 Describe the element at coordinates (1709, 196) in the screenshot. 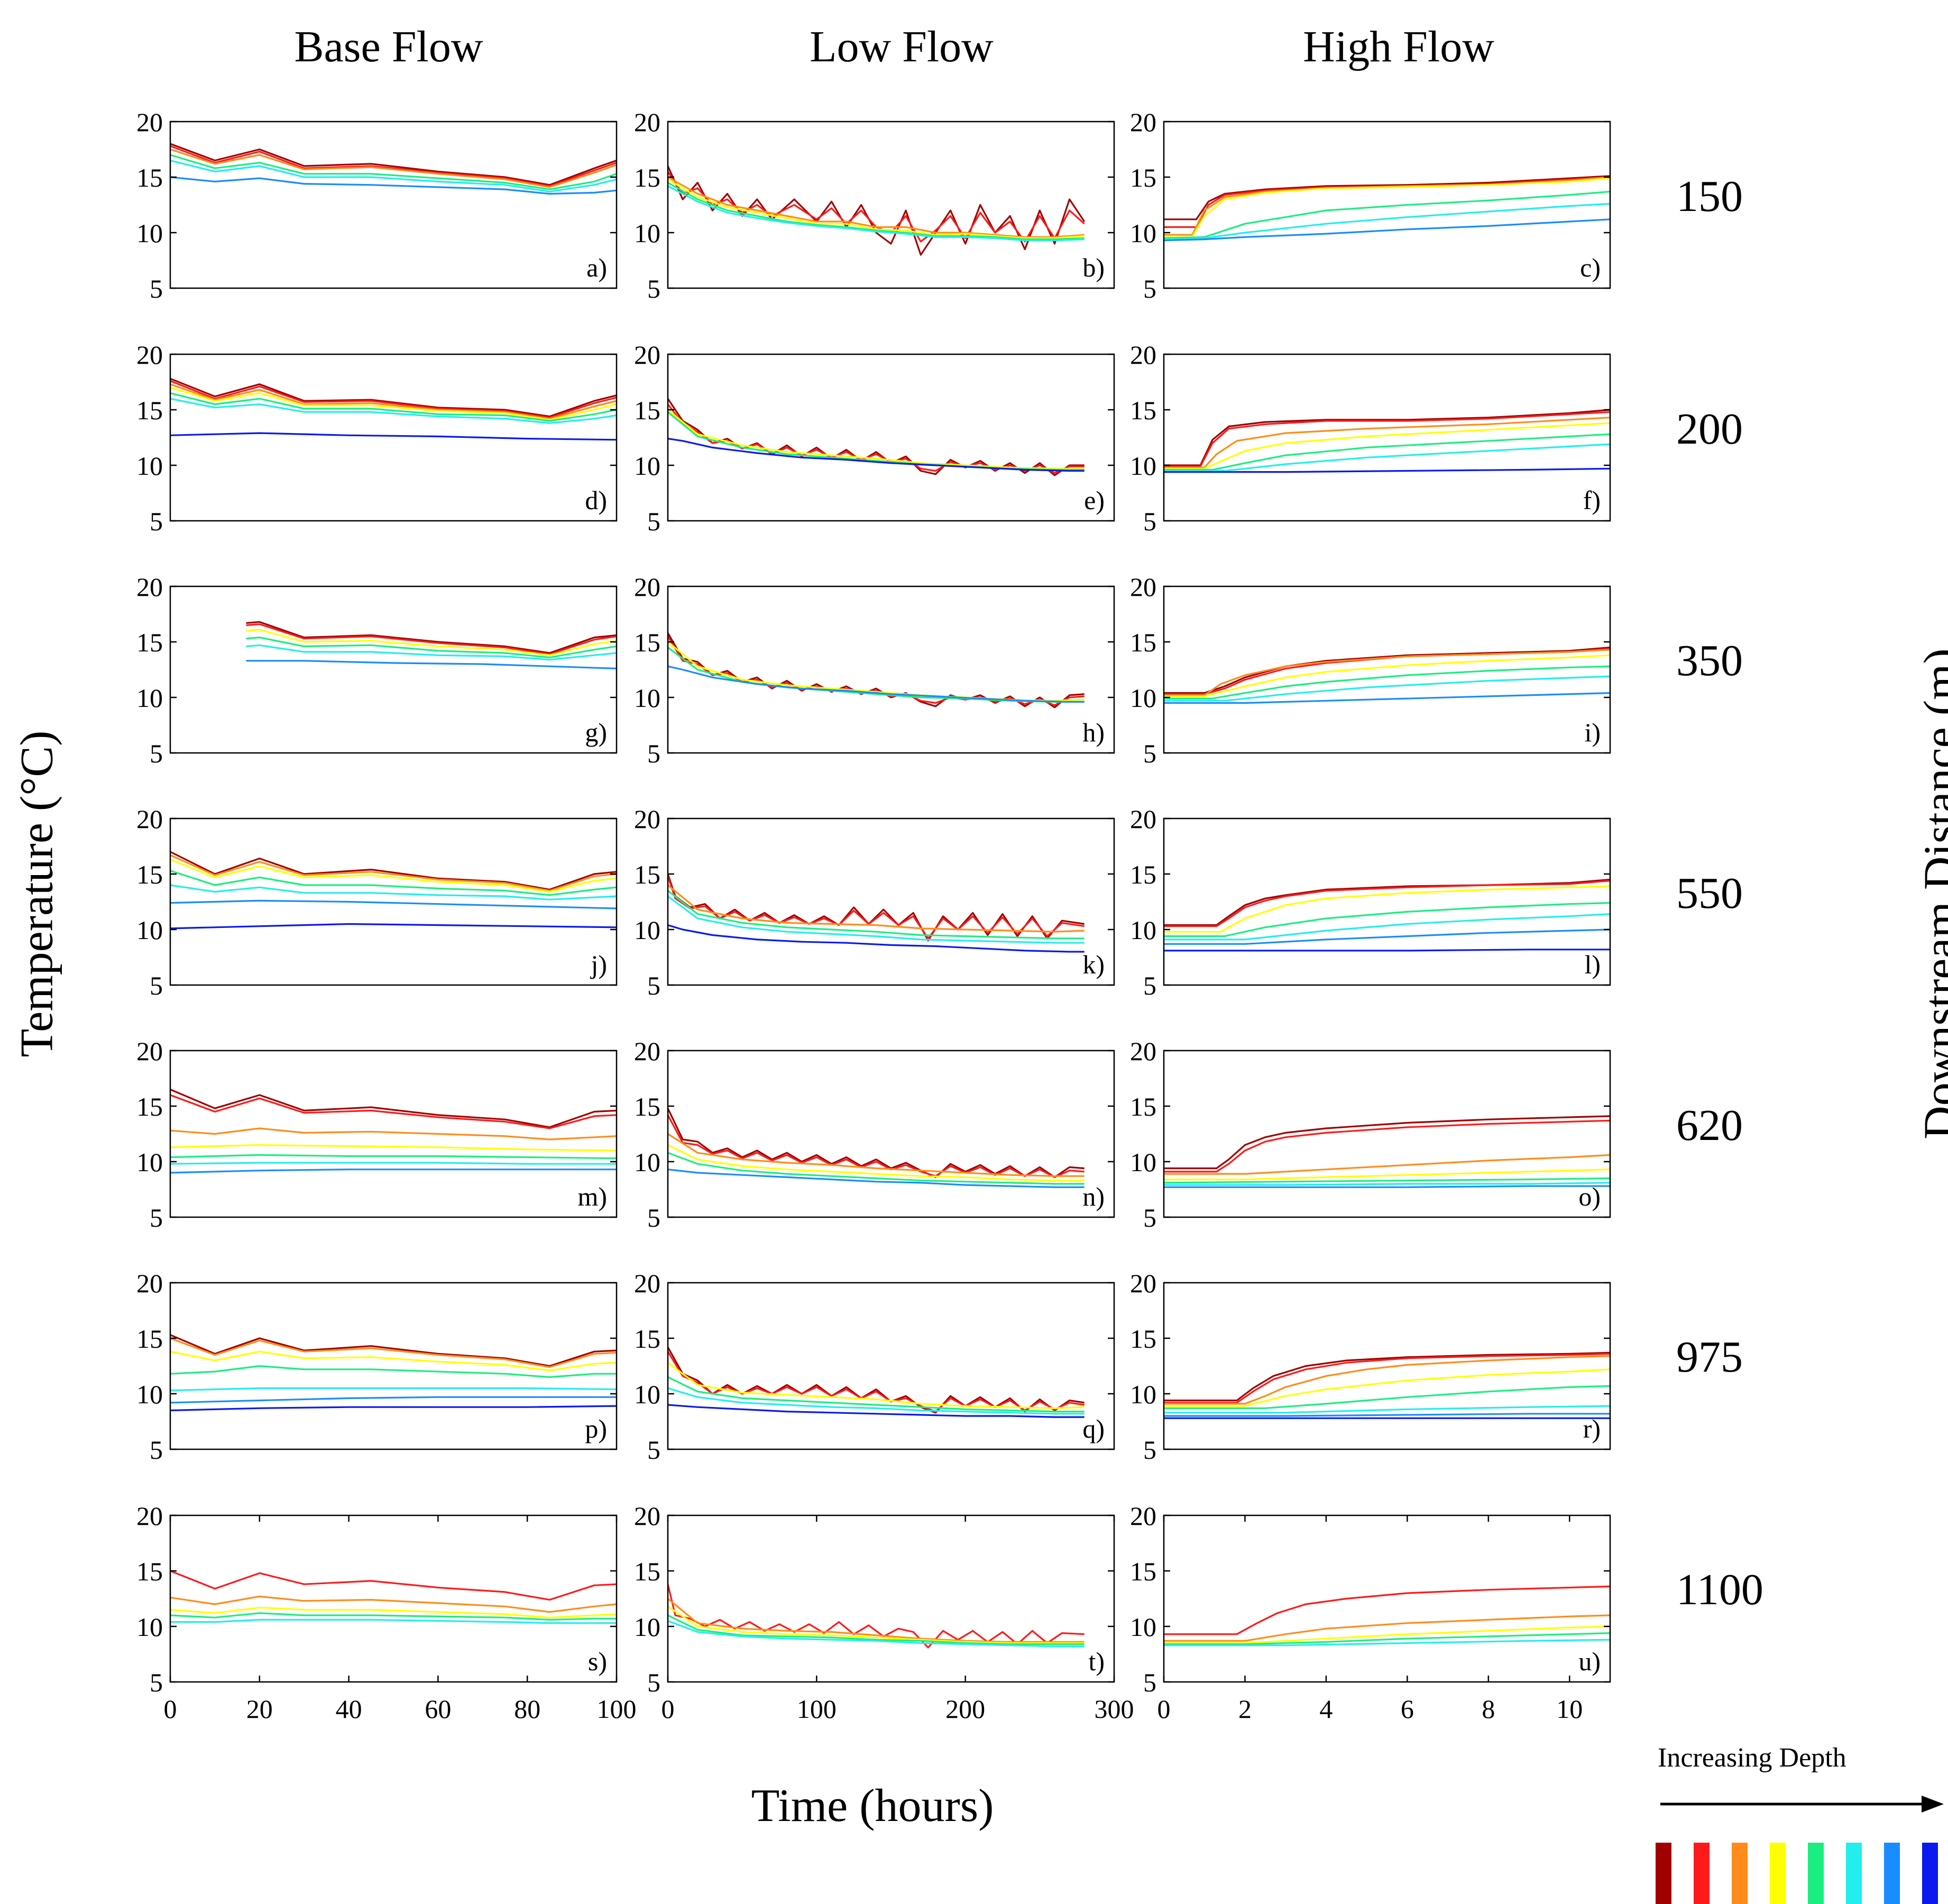

I see `row-label-150: 150` at that location.